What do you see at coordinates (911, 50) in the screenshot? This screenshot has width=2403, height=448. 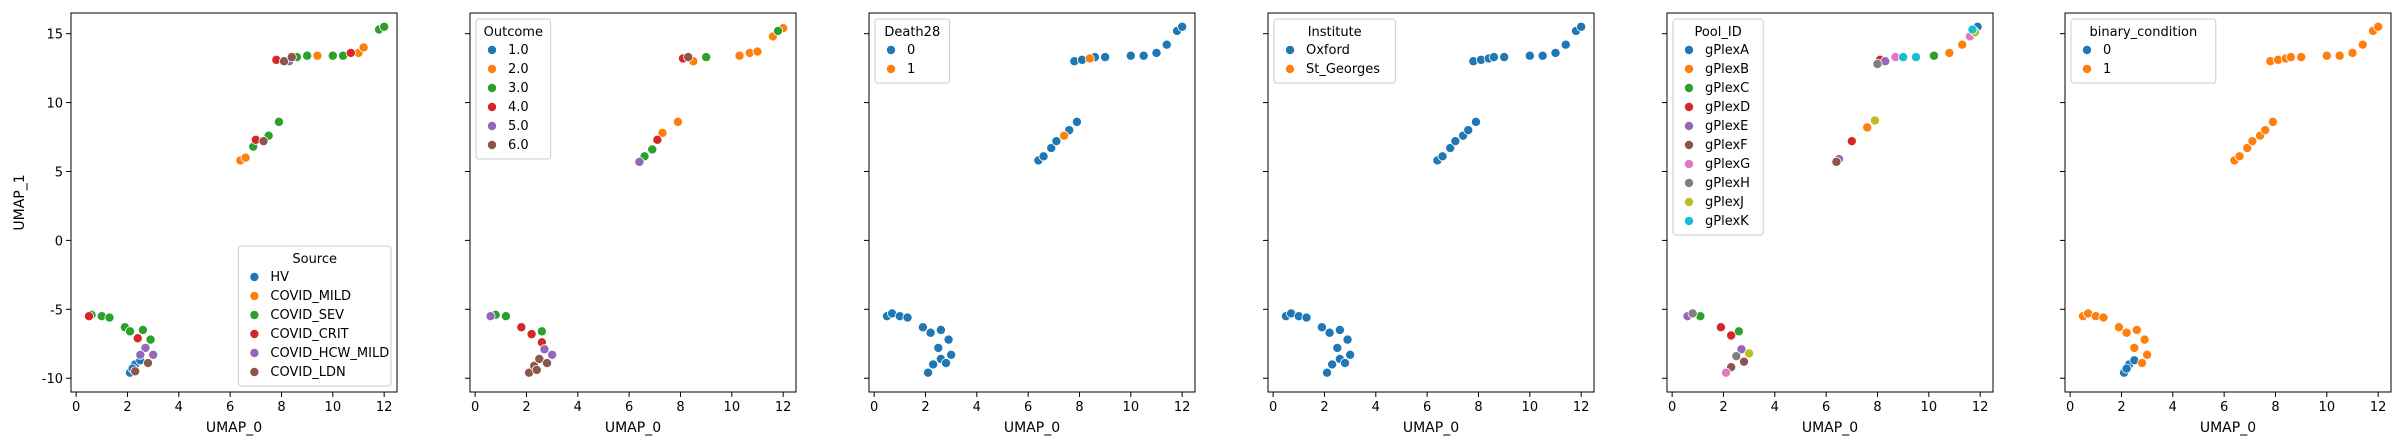 I see `legend-entry: 0` at bounding box center [911, 50].